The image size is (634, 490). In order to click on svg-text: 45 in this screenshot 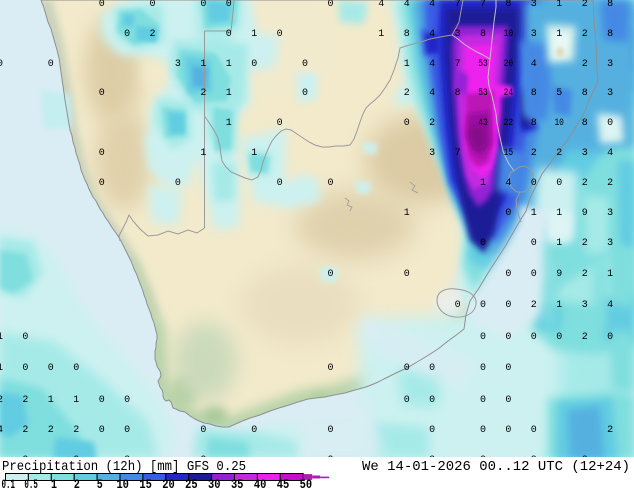, I will do `click(283, 484)`.